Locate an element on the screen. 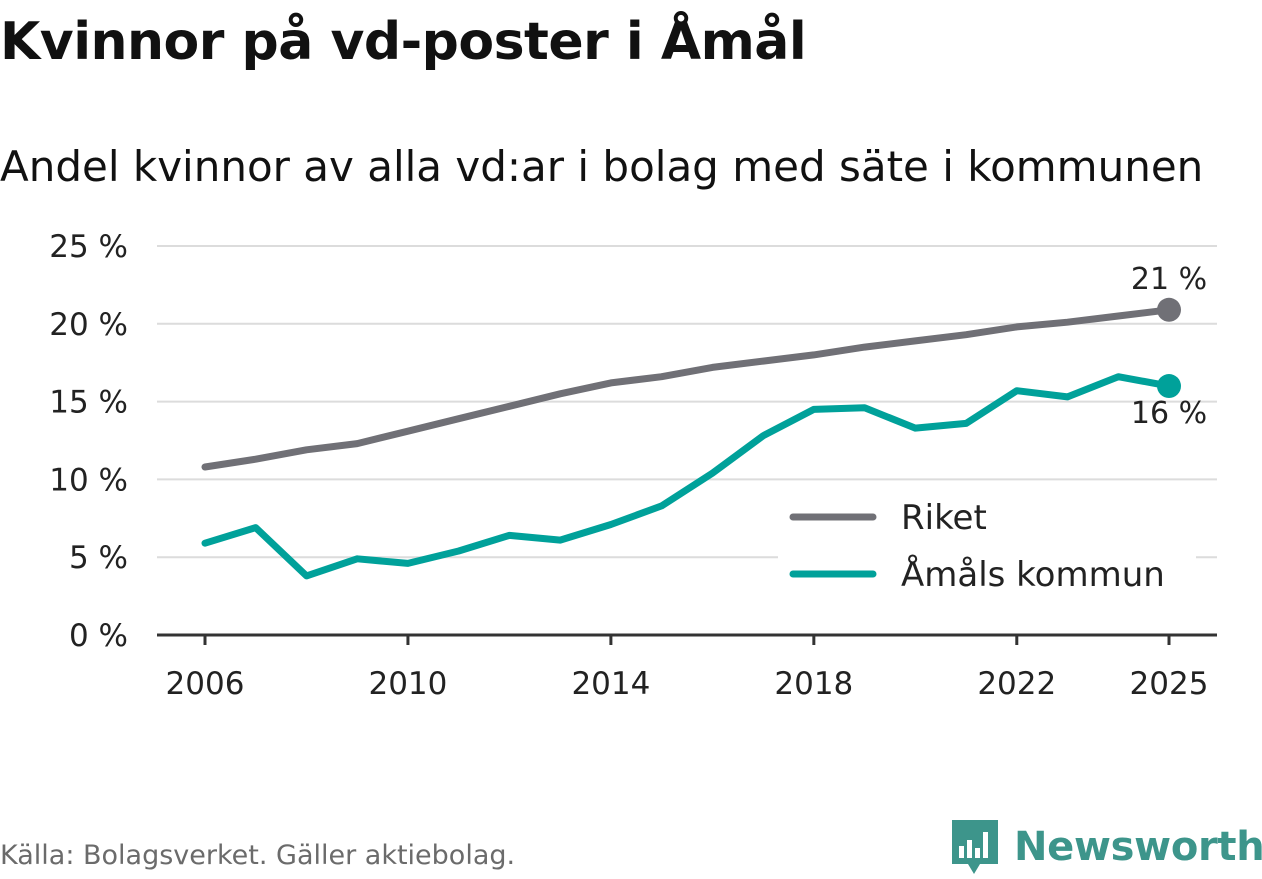 Image resolution: width=1262 pixels, height=879 pixels. x-tick-label: 2025 is located at coordinates (1169, 684).